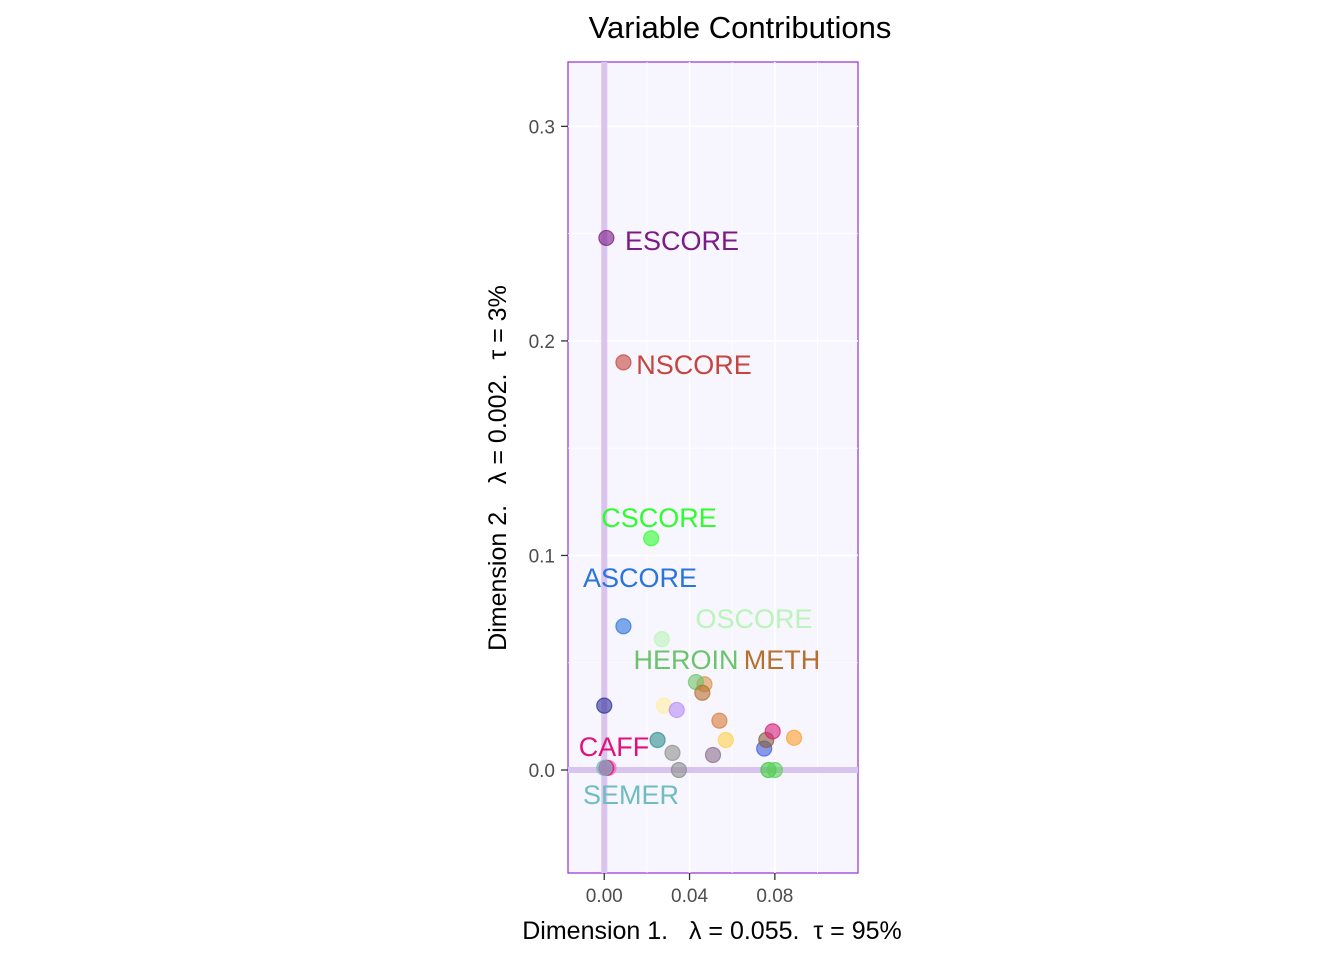 The image size is (1344, 965). What do you see at coordinates (774, 896) in the screenshot?
I see `x-tick-label: 0.08` at bounding box center [774, 896].